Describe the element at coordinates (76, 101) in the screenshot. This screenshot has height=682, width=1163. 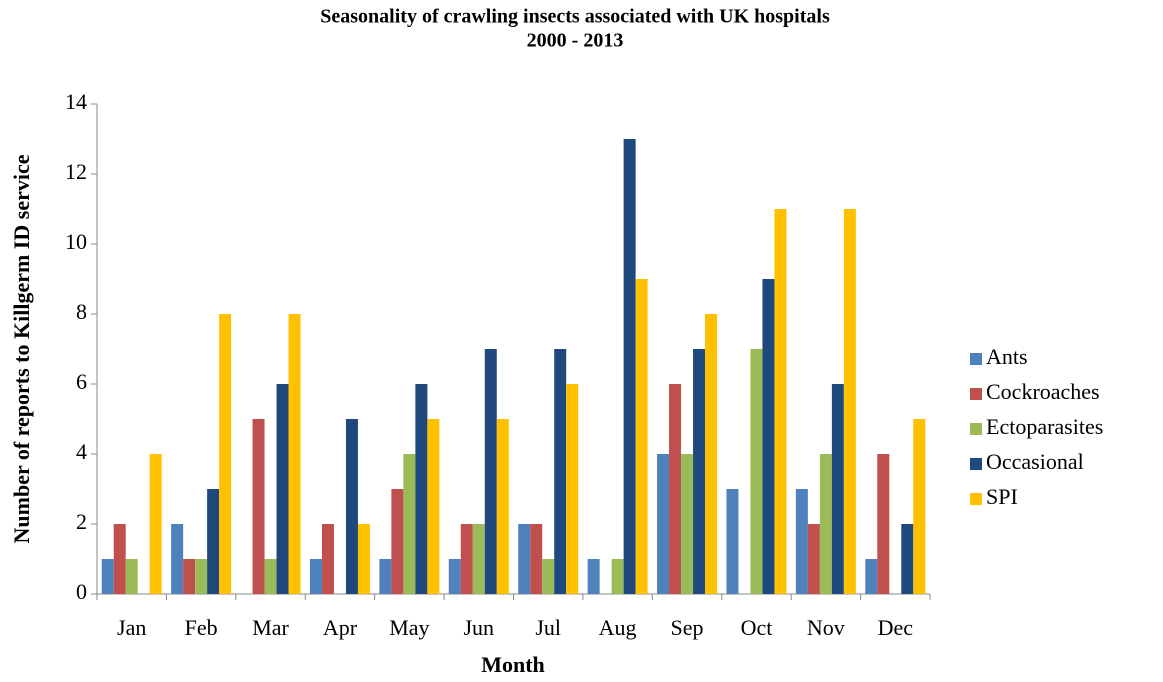
I see `y-tick-label: 14` at that location.